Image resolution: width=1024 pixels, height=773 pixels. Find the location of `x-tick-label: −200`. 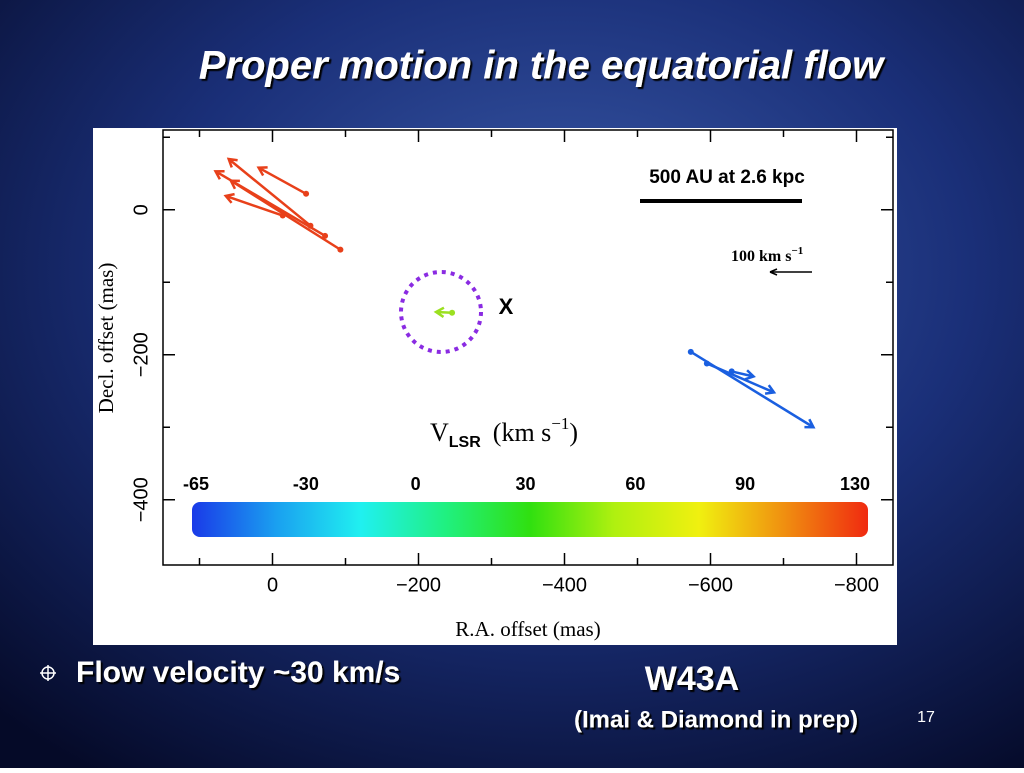

x-tick-label: −200 is located at coordinates (418, 585).